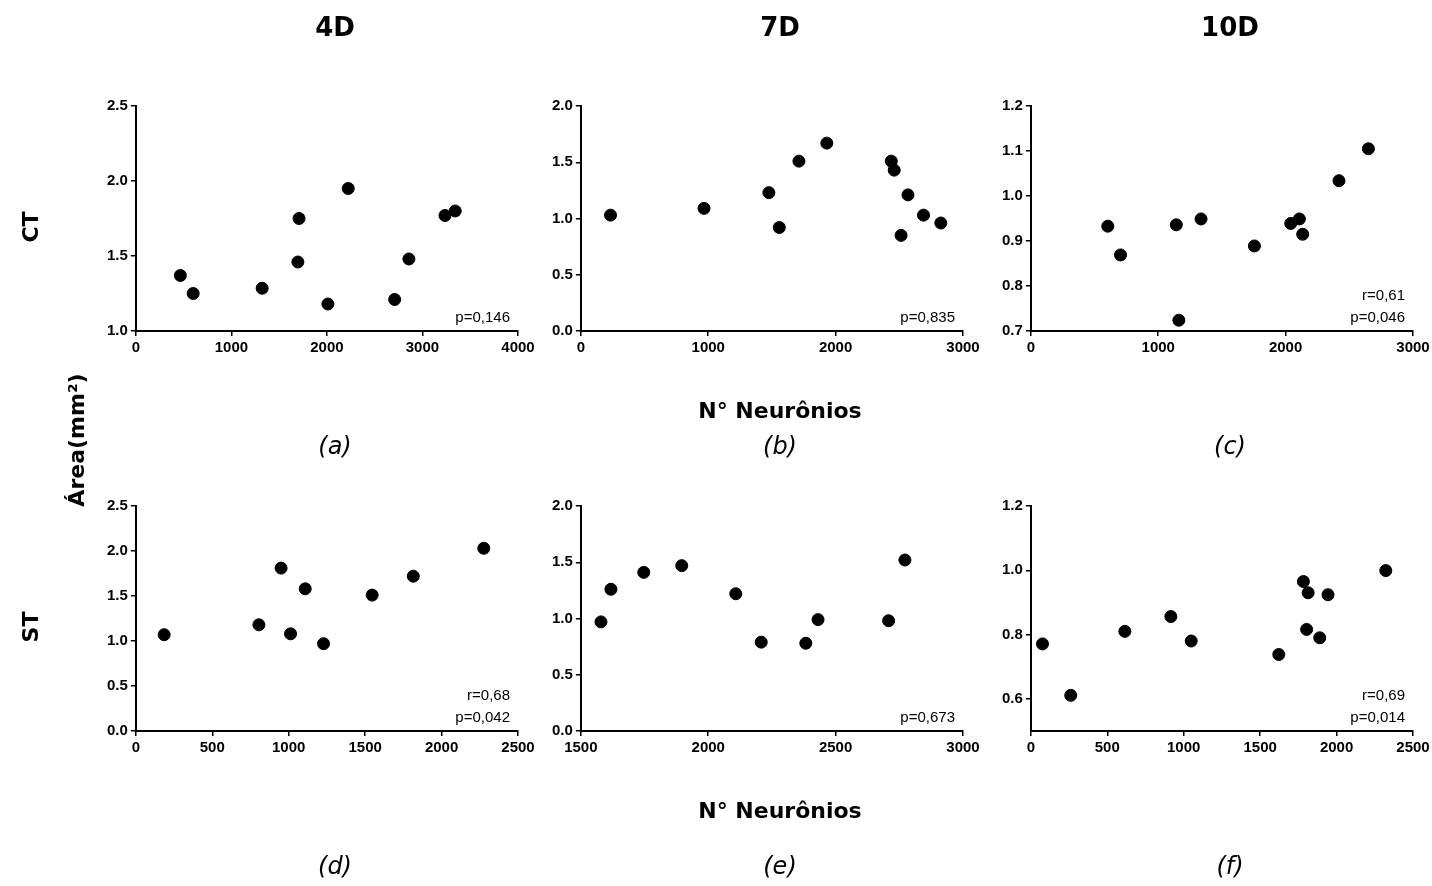 The height and width of the screenshot is (886, 1432). Describe the element at coordinates (518, 347) in the screenshot. I see `x-tick-label: 4000` at that location.